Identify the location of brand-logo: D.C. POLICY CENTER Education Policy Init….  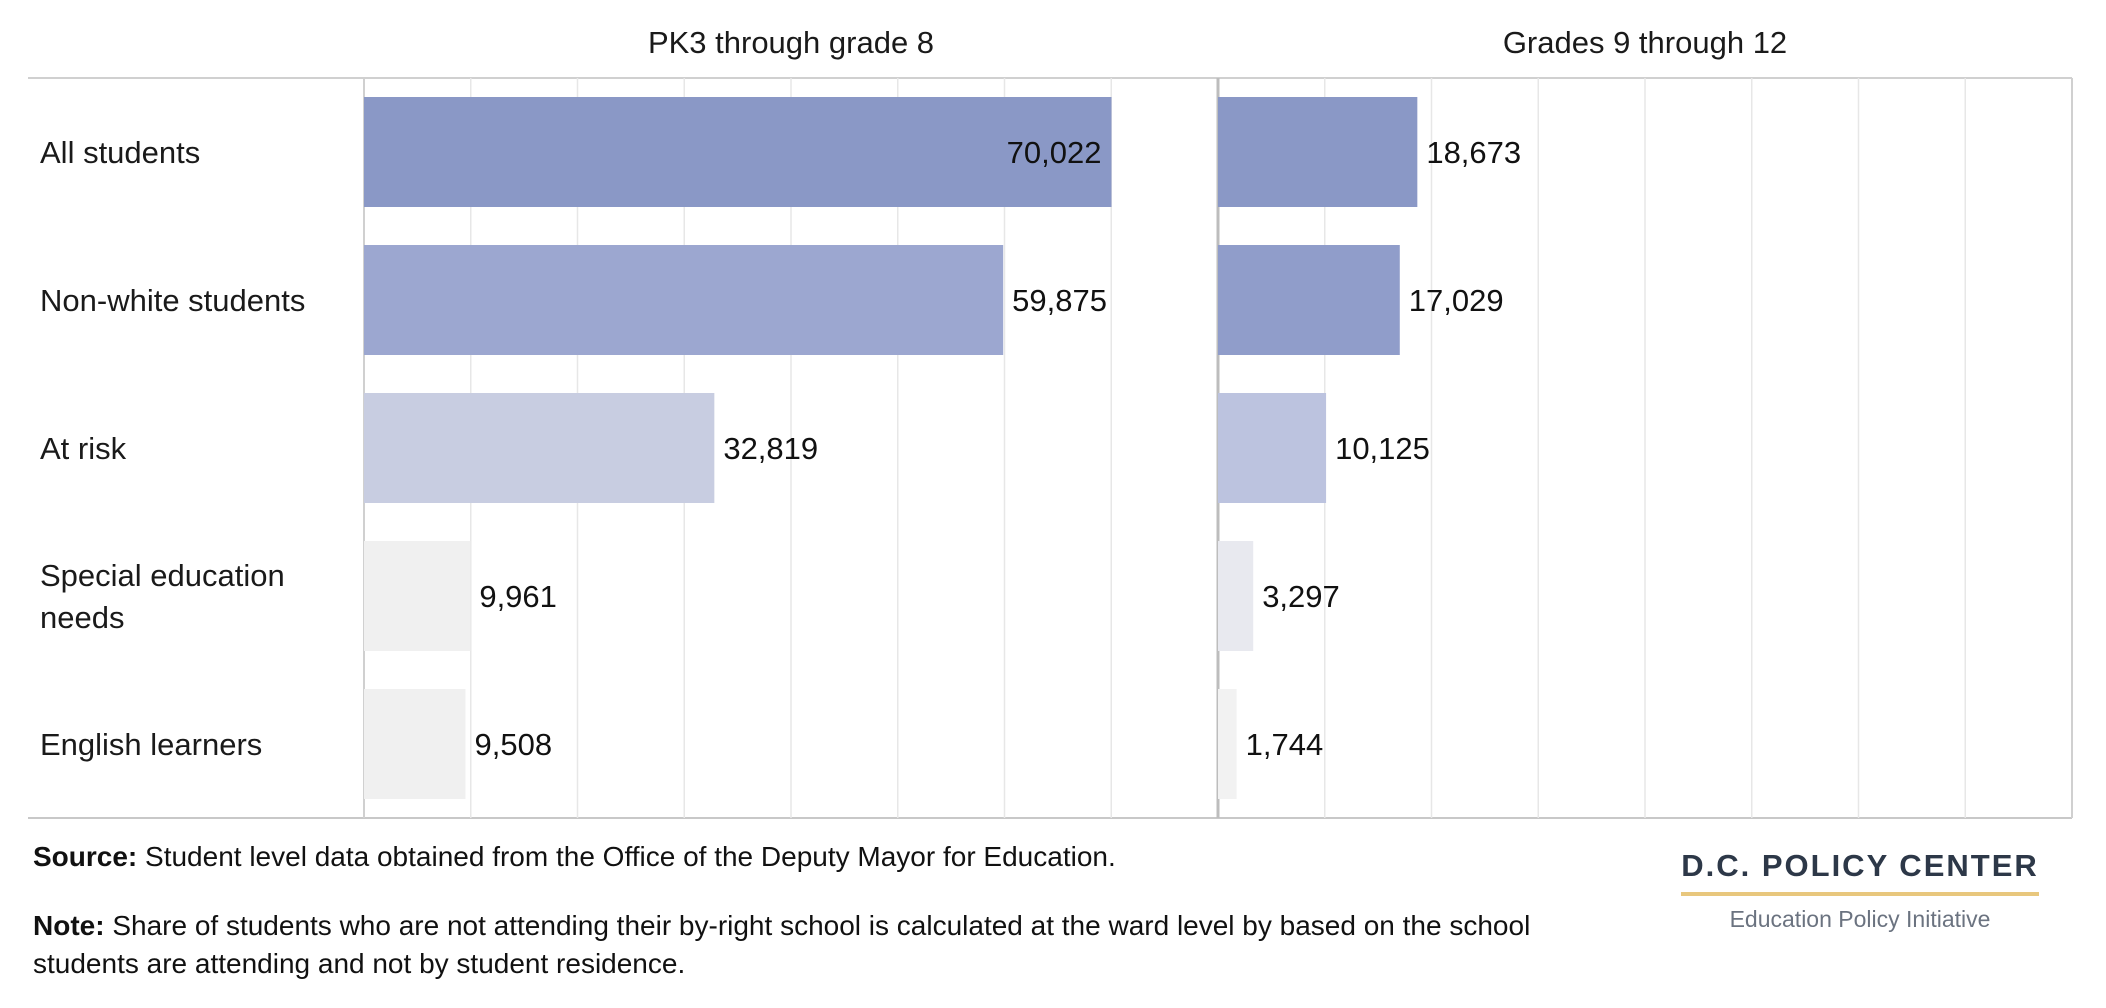
(1860, 890).